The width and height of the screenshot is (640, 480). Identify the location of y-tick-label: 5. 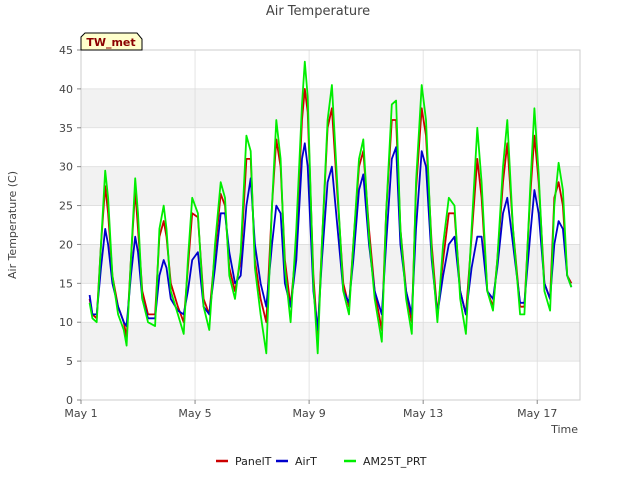
(69, 361).